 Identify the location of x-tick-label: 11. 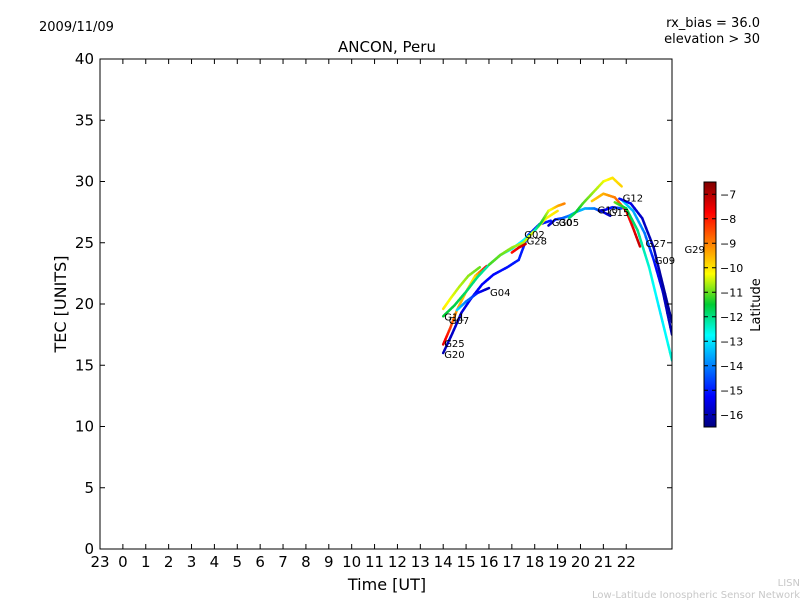
(374, 562).